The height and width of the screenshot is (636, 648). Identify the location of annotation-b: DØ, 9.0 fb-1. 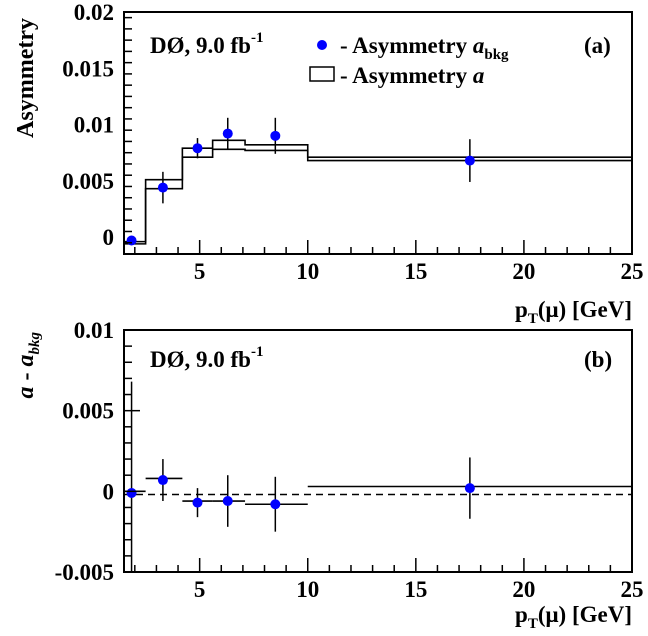
(206, 358).